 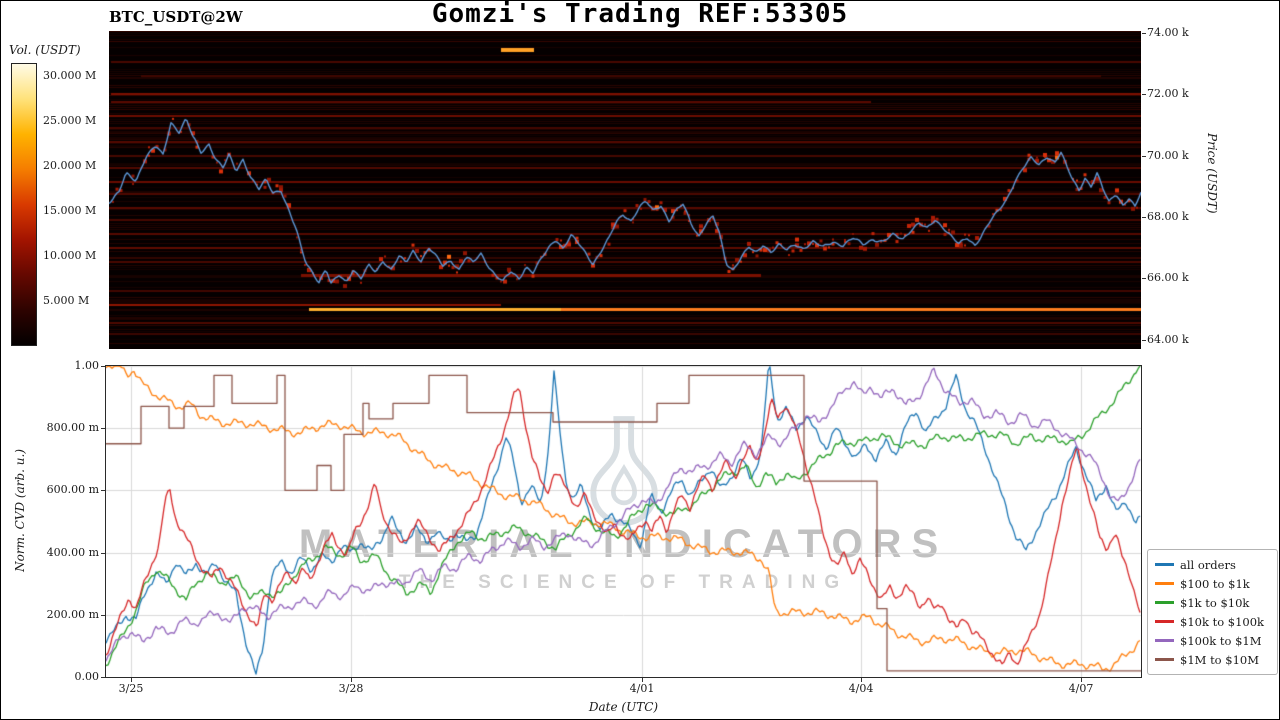 What do you see at coordinates (72, 428) in the screenshot?
I see `cvd-ytick-label: 800.00 m` at bounding box center [72, 428].